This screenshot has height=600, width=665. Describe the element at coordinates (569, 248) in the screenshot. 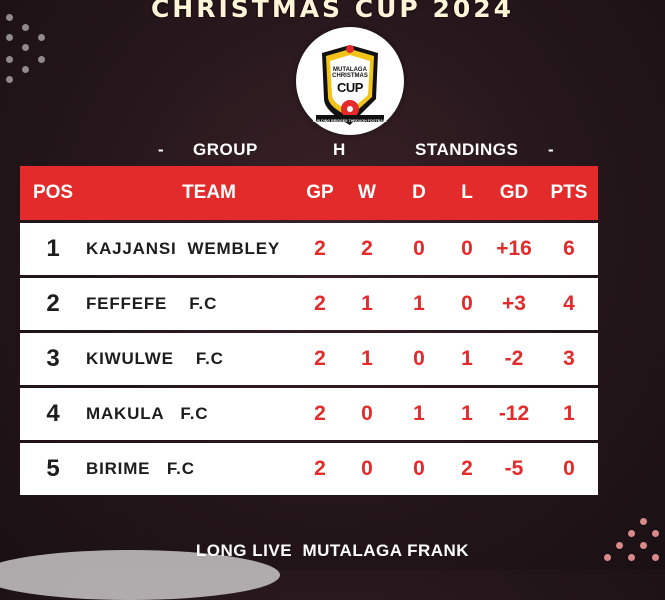

I see `cell-pts: 6` at that location.